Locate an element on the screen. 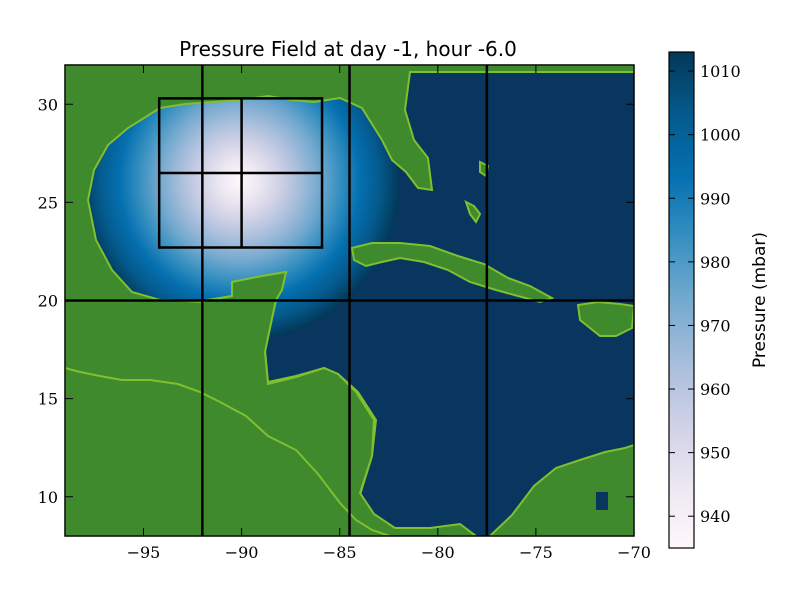  land-hispaniola is located at coordinates (605, 318).